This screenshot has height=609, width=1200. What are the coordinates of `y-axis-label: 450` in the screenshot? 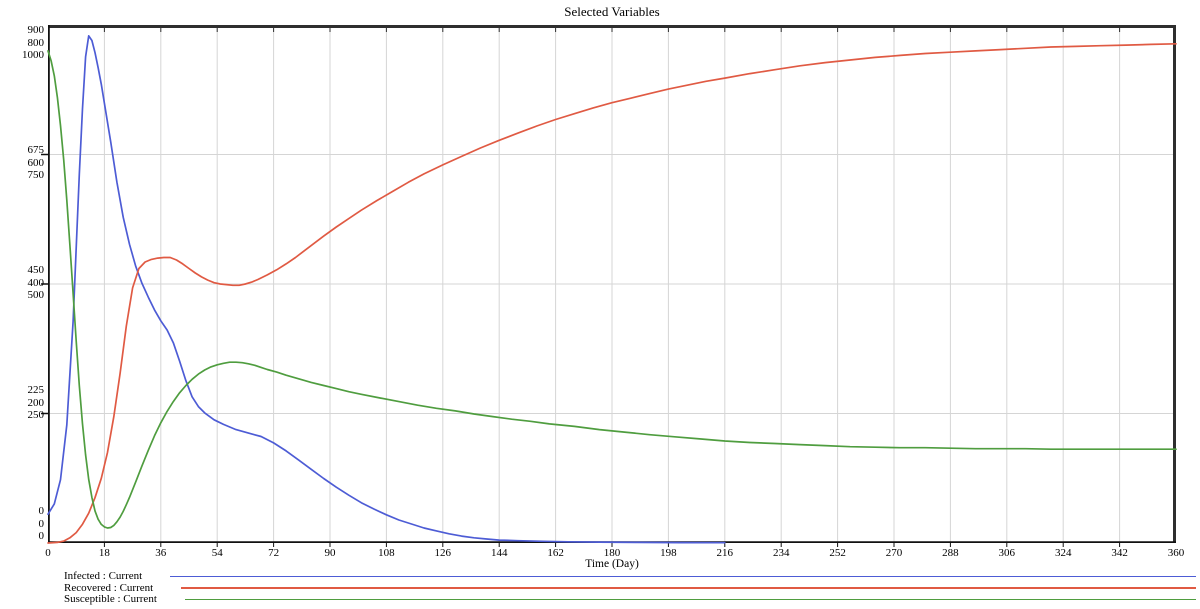 It's located at (36, 270).